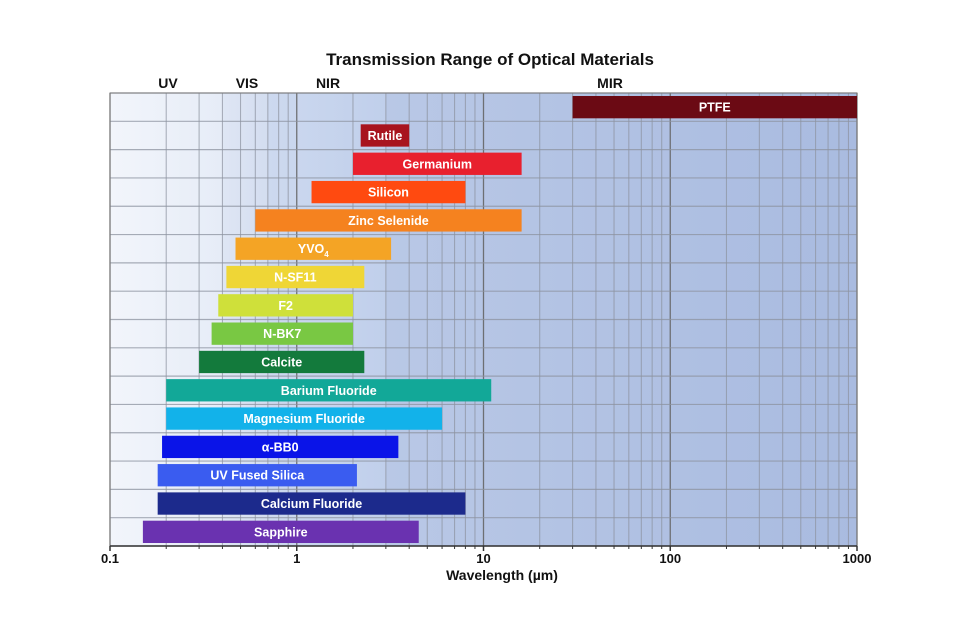 The height and width of the screenshot is (632, 960). What do you see at coordinates (490, 59) in the screenshot?
I see `chart-title: Transmission Range of Optical Materials` at bounding box center [490, 59].